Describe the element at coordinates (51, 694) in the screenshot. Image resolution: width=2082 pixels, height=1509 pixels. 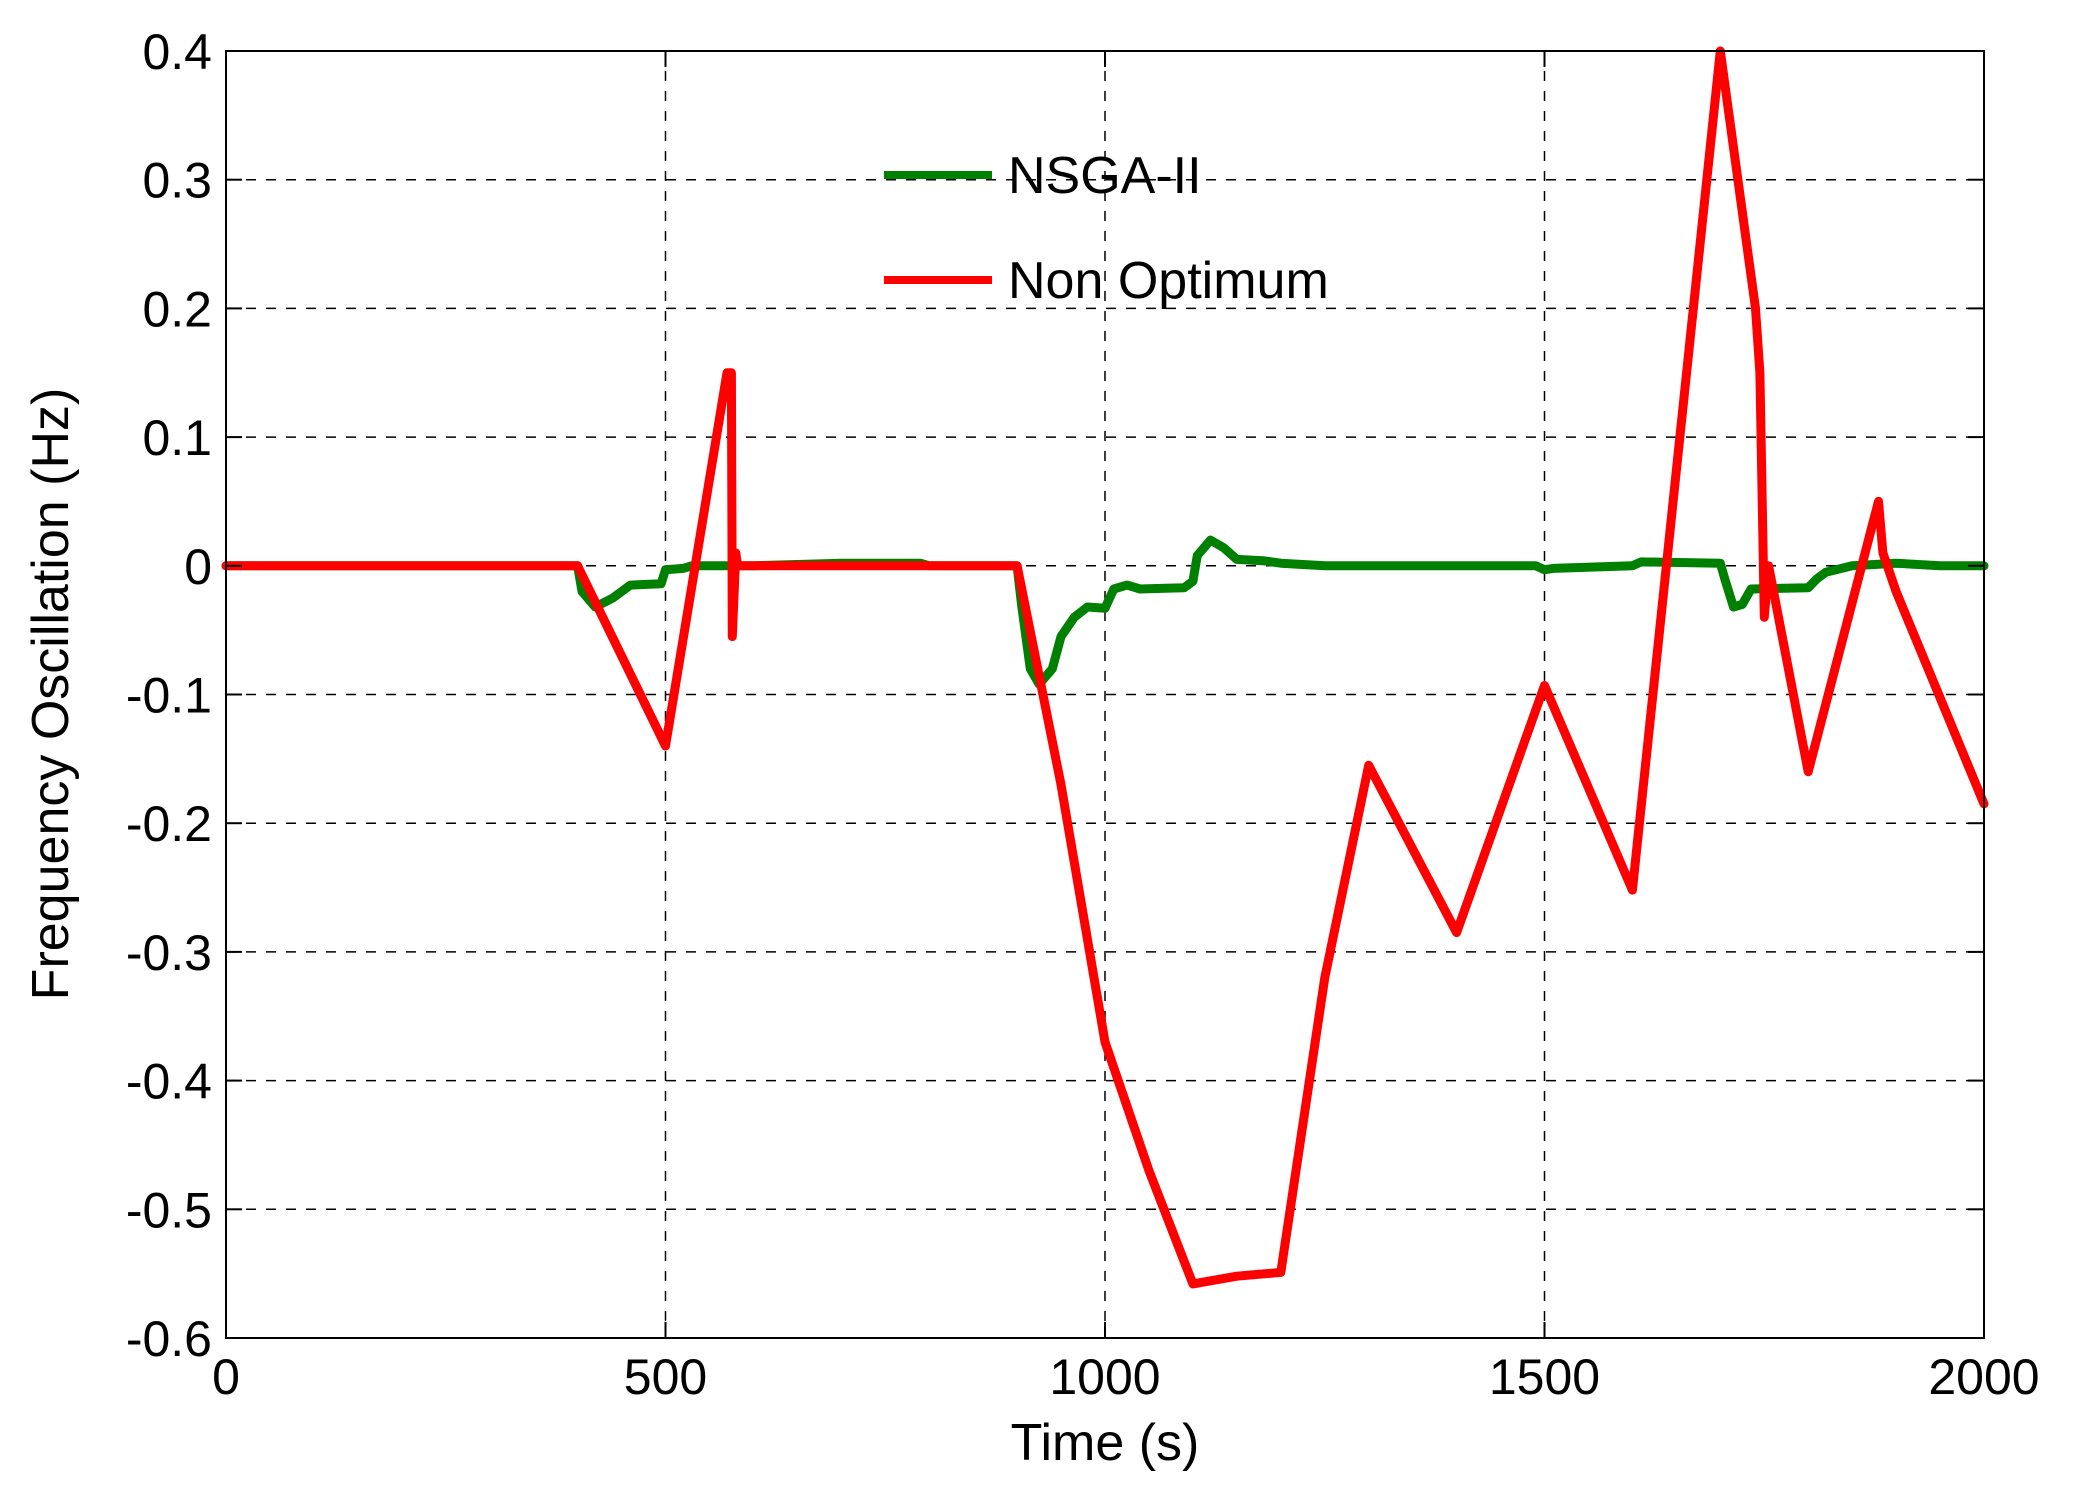
I see `y-axis-title: Frequency Oscillation (Hz)` at that location.